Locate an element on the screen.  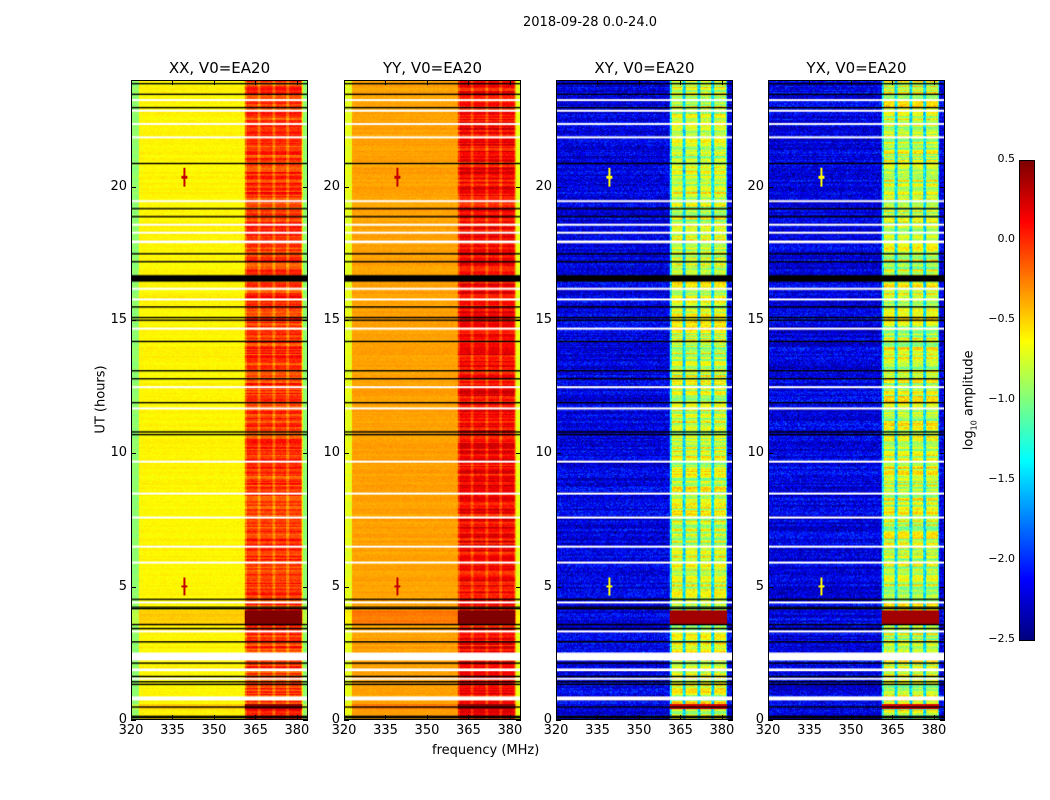
y-axis-label: UT (hours) is located at coordinates (101, 399).